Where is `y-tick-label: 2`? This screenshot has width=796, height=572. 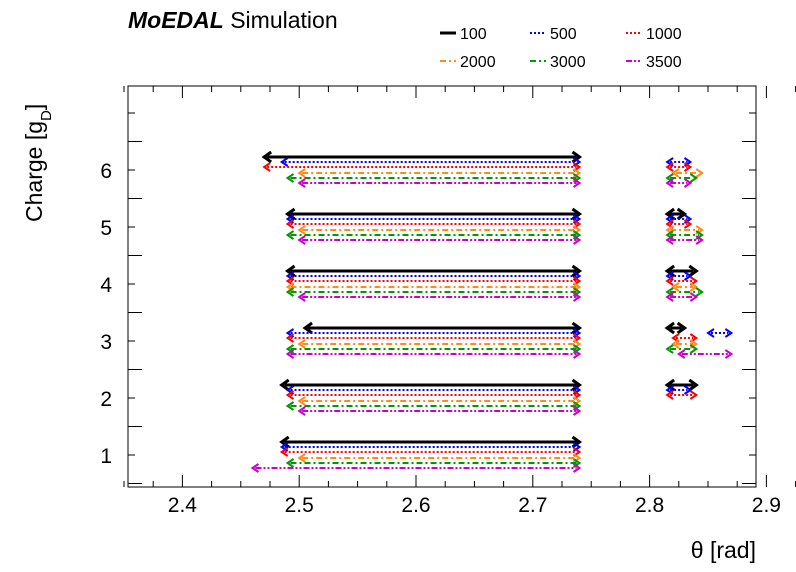 y-tick-label: 2 is located at coordinates (106, 399).